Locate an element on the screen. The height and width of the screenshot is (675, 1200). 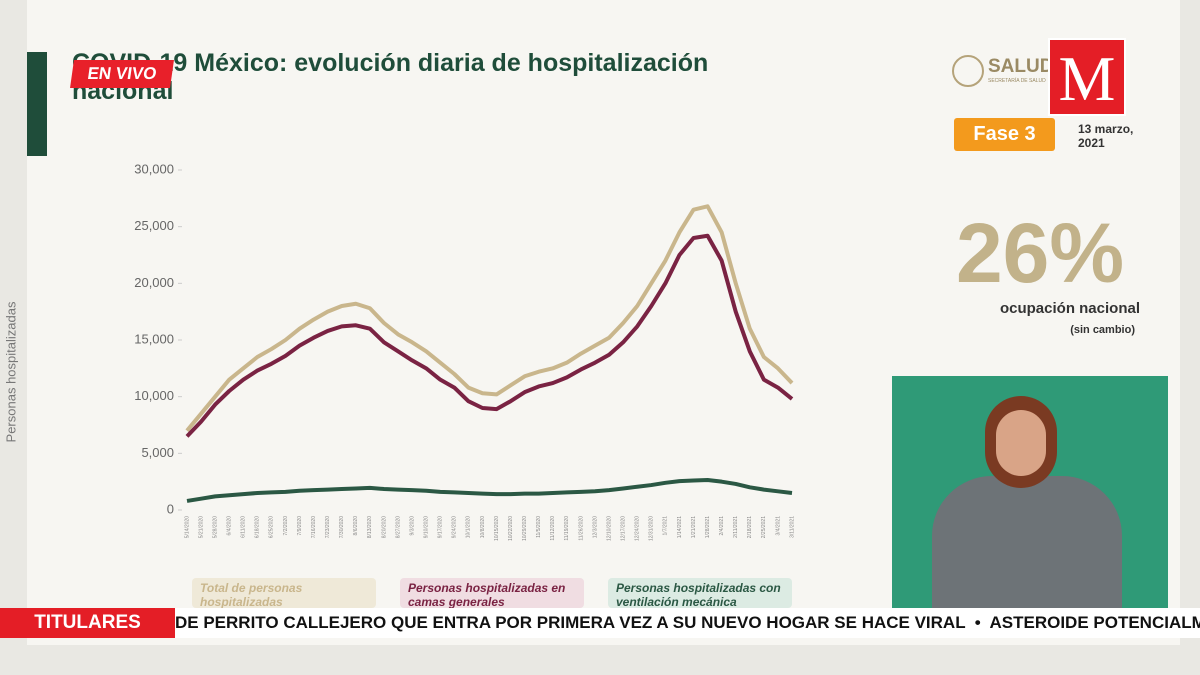
x-tick-label: 7/30/2020 is located at coordinates (342, 527).